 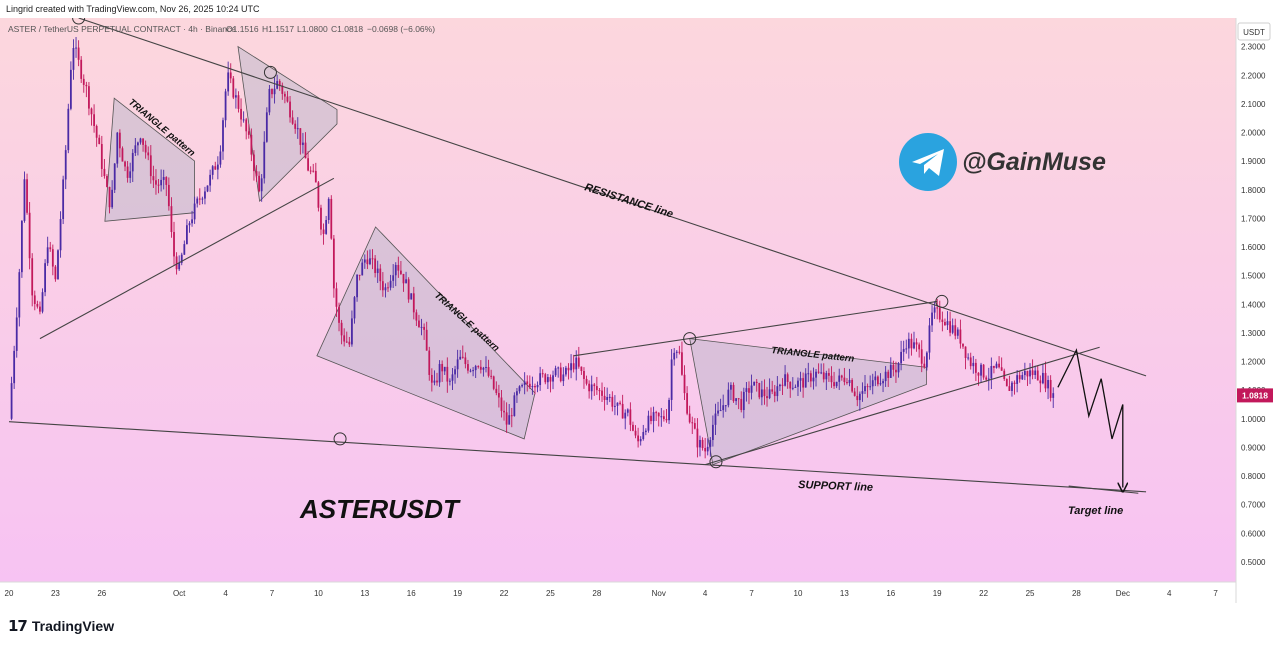 I want to click on x-tick-label: 13, so click(x=844, y=593).